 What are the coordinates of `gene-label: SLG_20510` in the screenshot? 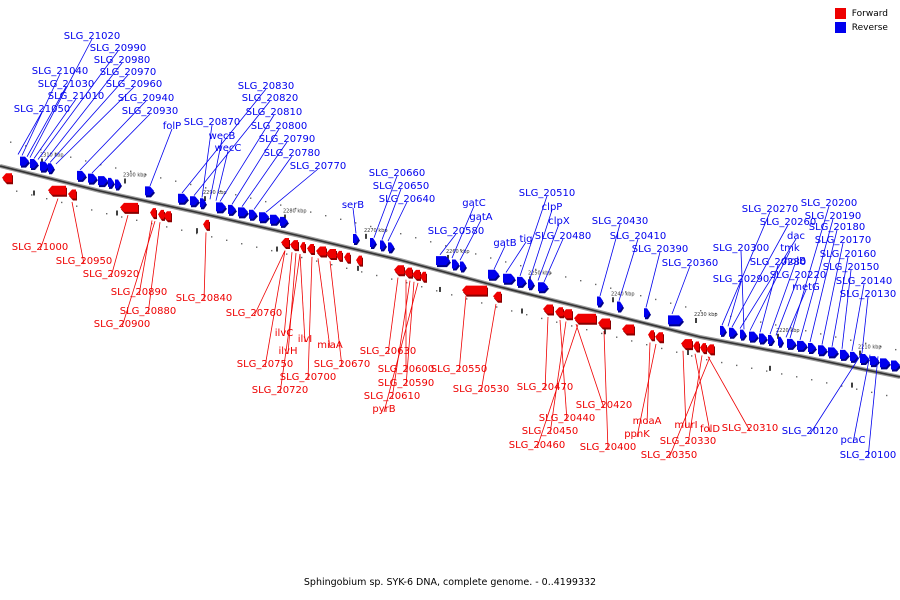 It's located at (547, 193).